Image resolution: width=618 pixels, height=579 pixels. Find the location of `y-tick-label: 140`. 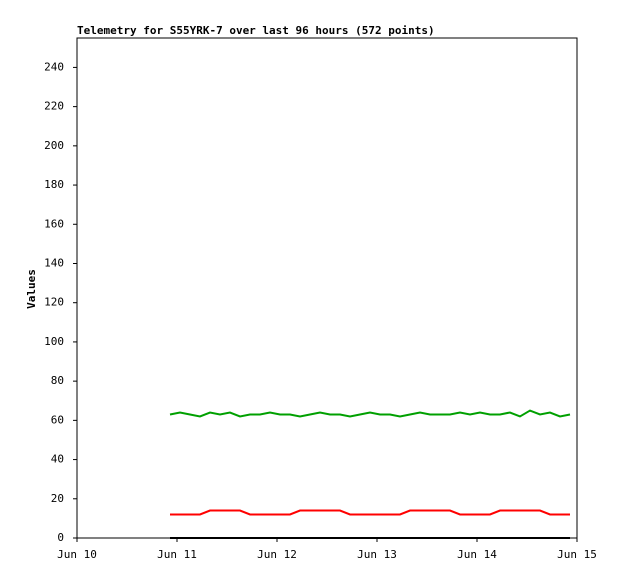

y-tick-label: 140 is located at coordinates (54, 262).